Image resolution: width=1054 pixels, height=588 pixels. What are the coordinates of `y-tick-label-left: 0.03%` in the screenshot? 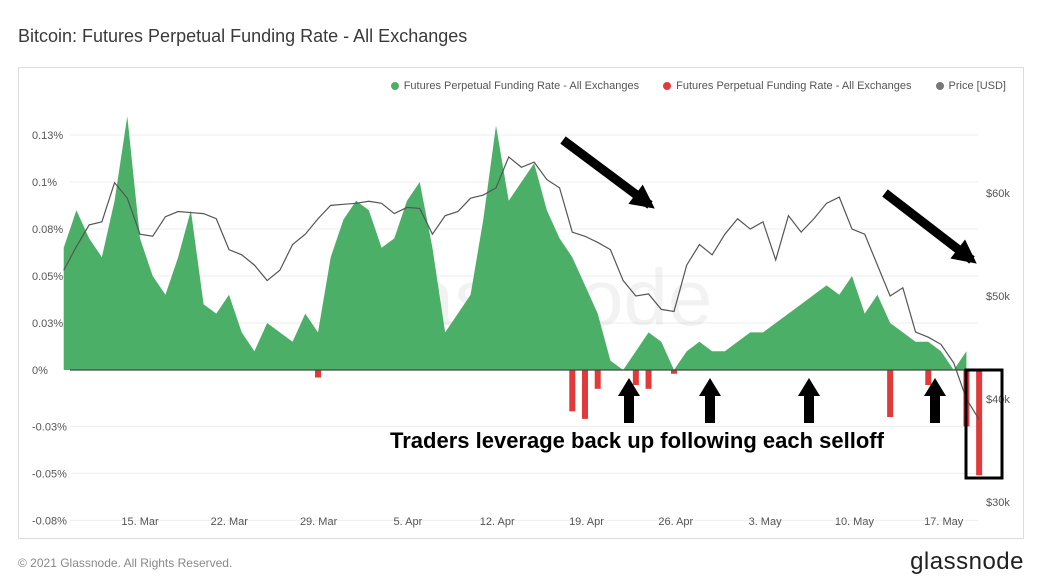 It's located at (47, 324).